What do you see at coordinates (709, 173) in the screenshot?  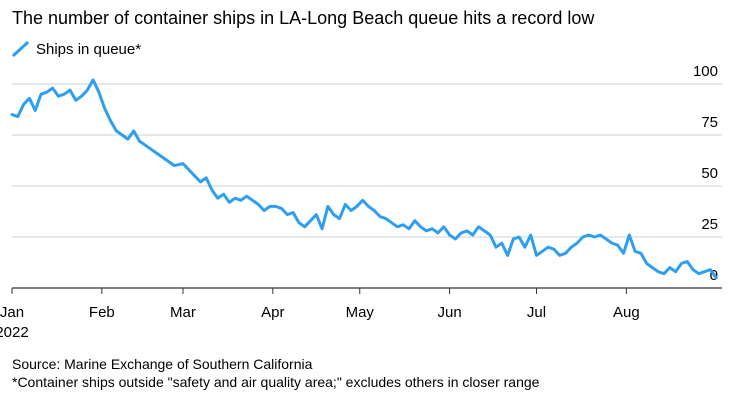 I see `y-tick-label: 50` at bounding box center [709, 173].